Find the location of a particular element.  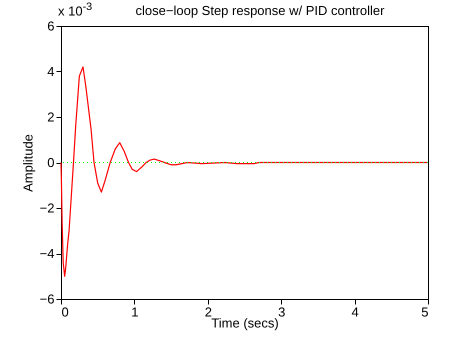

x-tick-label: 2 is located at coordinates (208, 312).